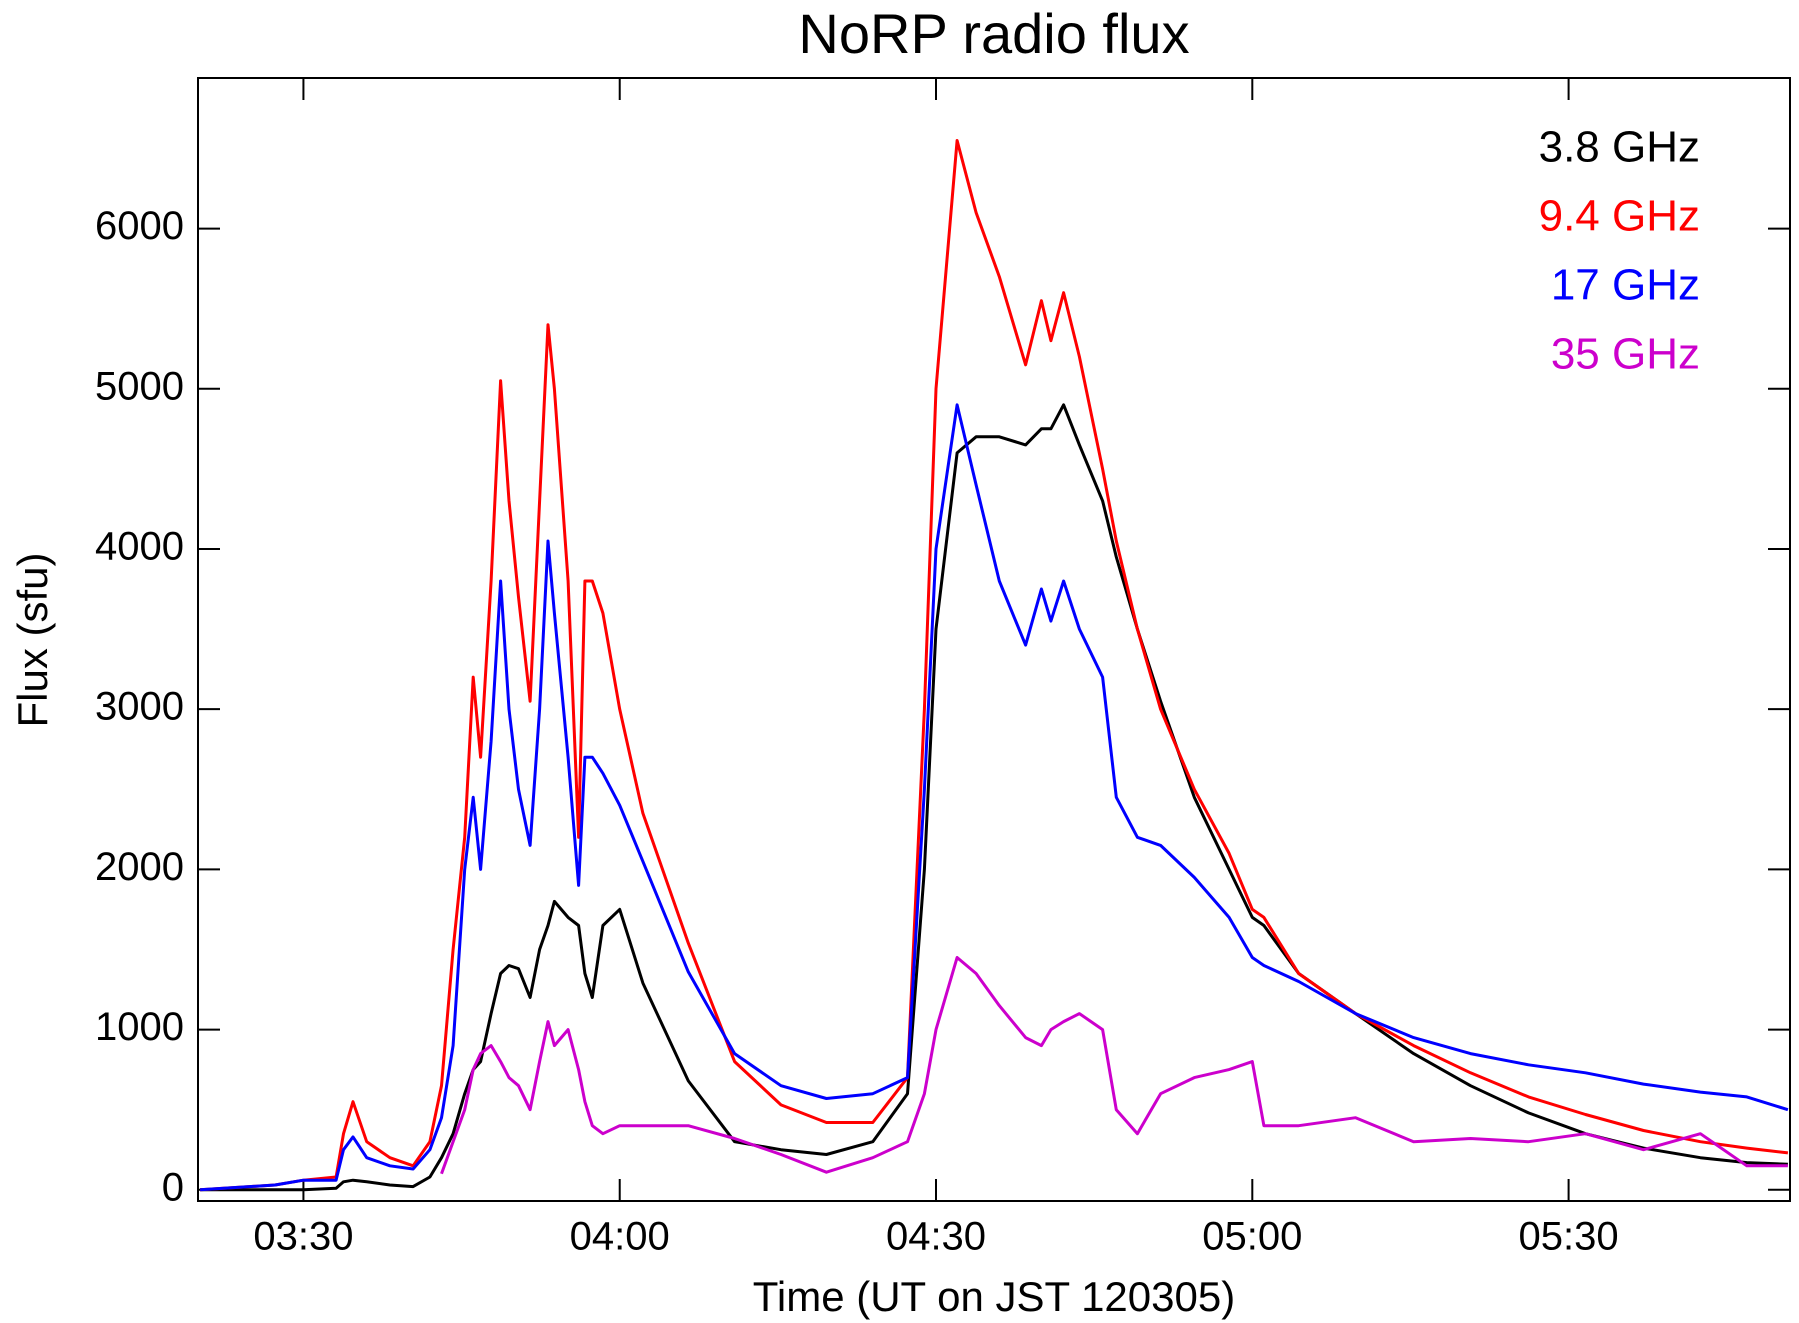  What do you see at coordinates (303, 1237) in the screenshot?
I see `x-tick-label: 03:30` at bounding box center [303, 1237].